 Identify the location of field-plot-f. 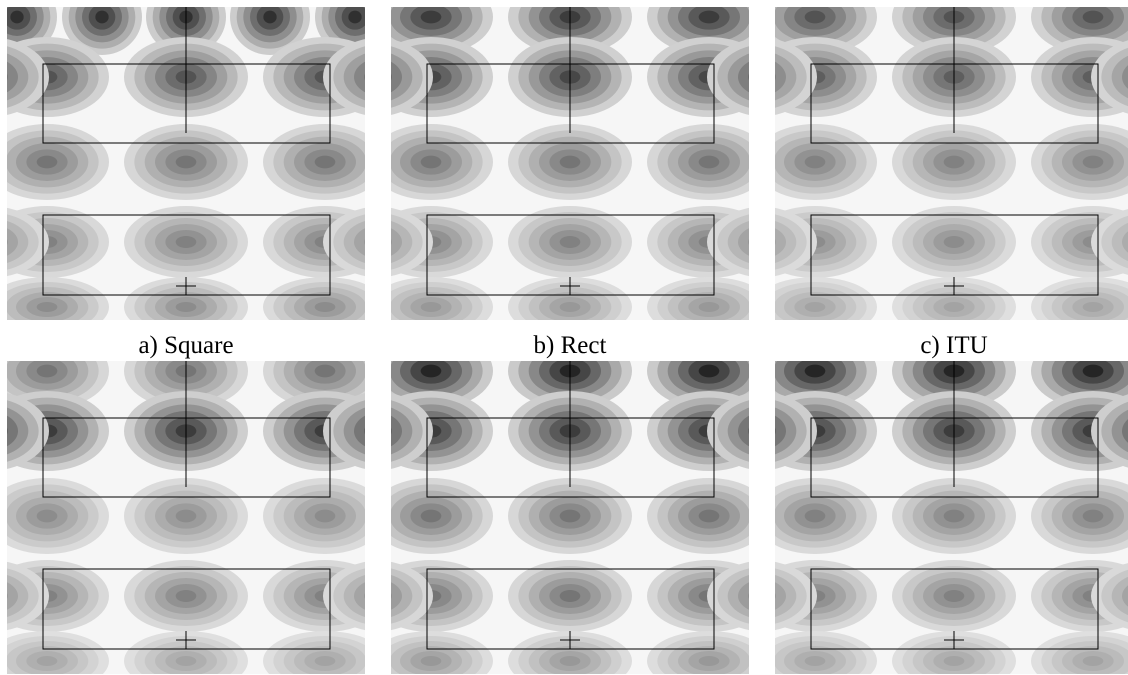
(951, 517).